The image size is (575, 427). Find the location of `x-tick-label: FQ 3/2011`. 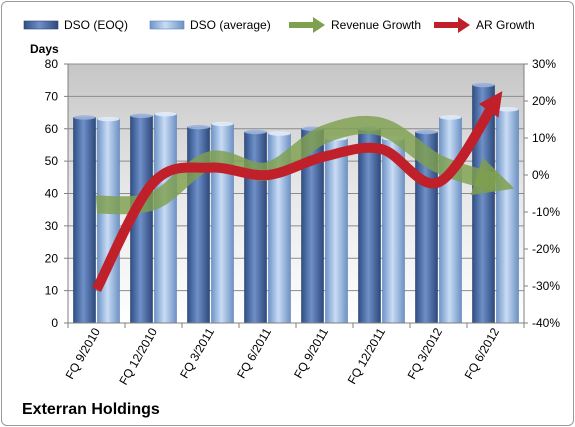

x-tick-label: FQ 3/2011 is located at coordinates (197, 353).